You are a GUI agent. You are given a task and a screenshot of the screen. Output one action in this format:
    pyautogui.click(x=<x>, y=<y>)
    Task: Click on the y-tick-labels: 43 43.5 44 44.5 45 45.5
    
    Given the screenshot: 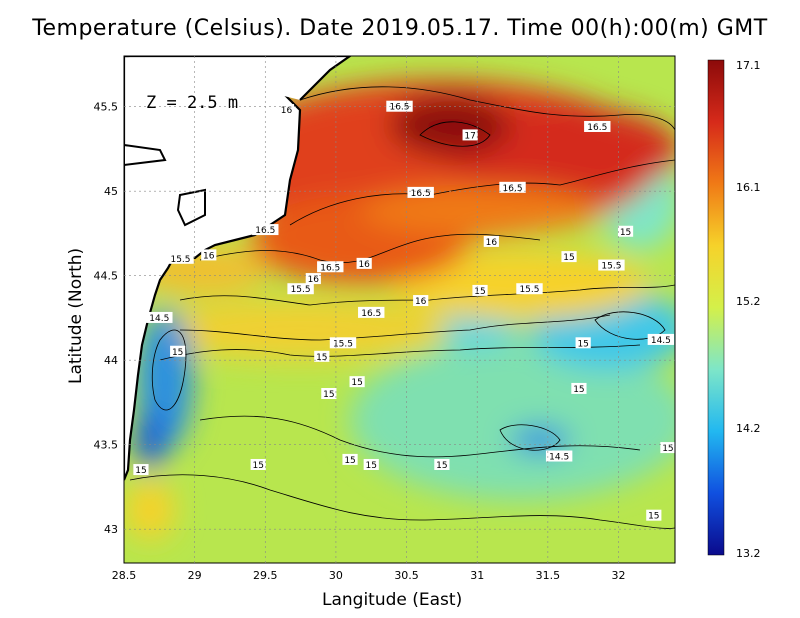 What is the action you would take?
    pyautogui.click(x=106, y=319)
    